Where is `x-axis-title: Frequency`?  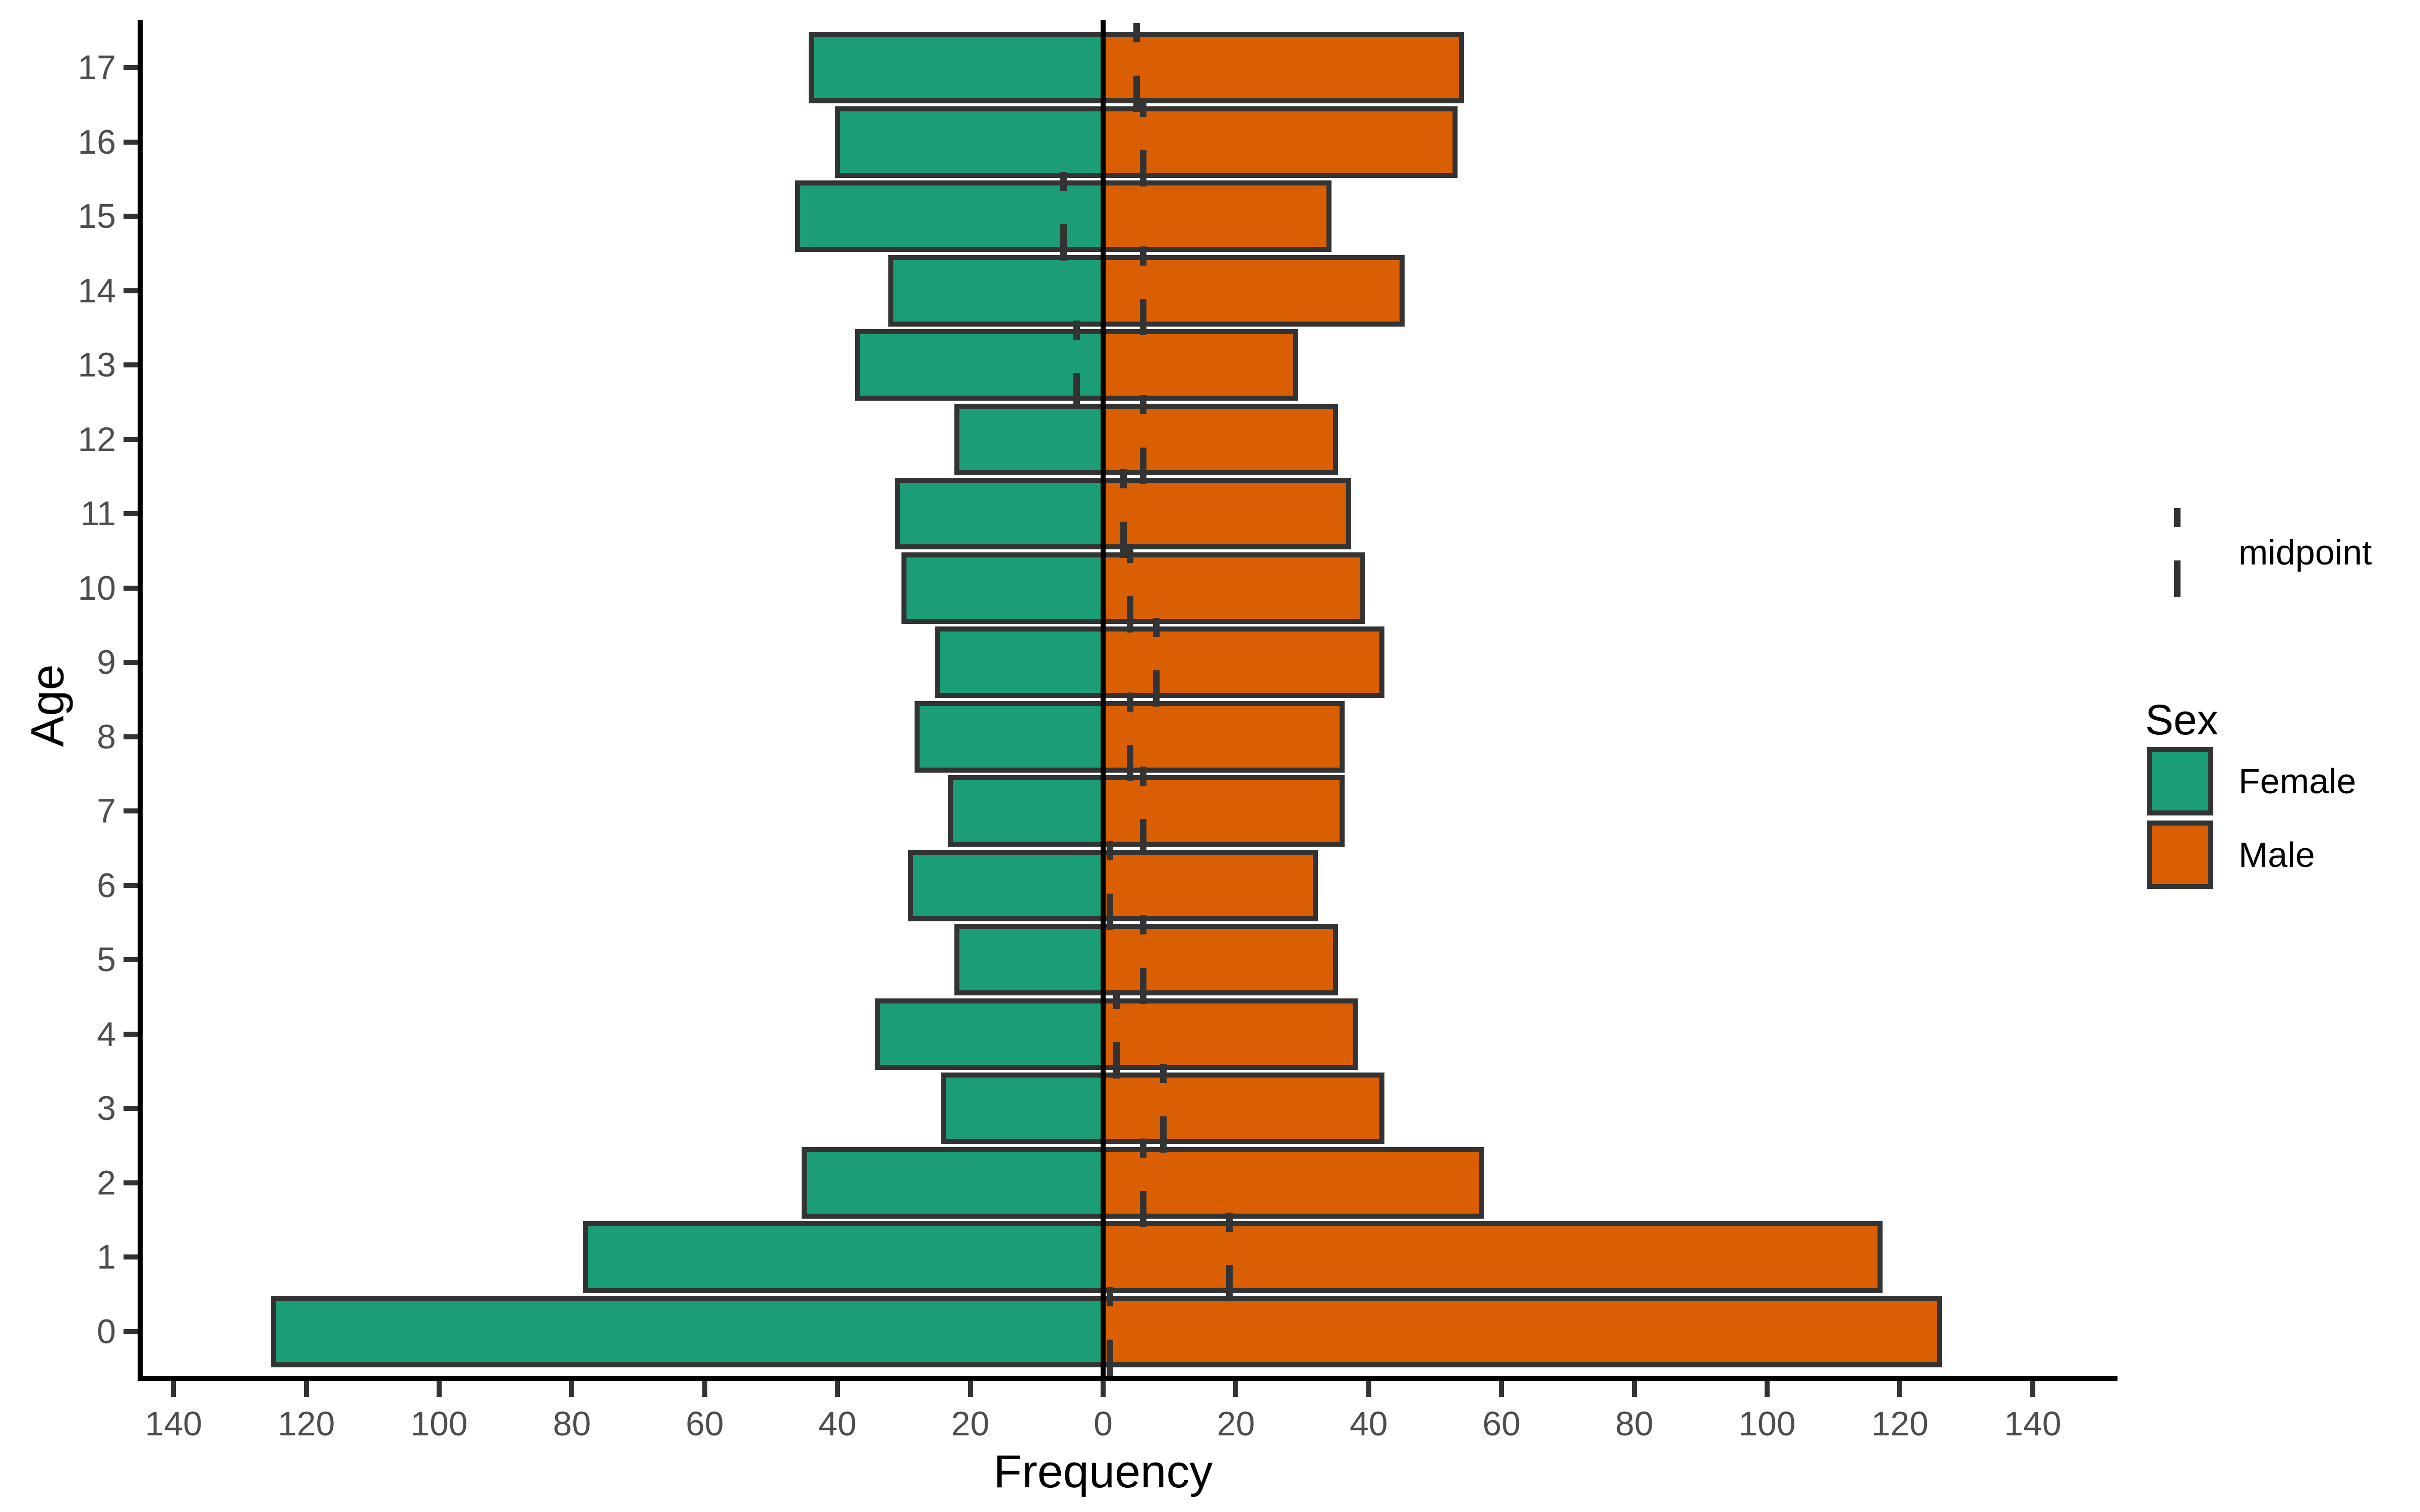
x-axis-title: Frequency is located at coordinates (1103, 1471).